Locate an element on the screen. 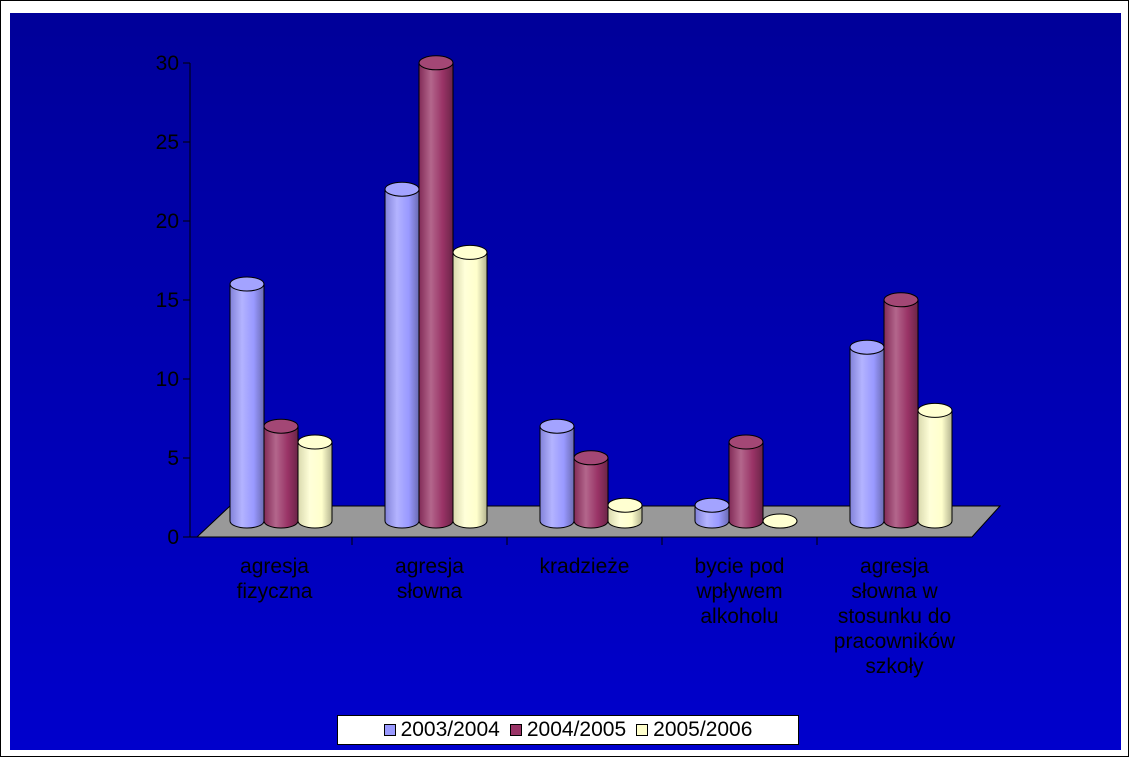 Image resolution: width=1129 pixels, height=757 pixels. y-tick-label: 25 is located at coordinates (167, 142).